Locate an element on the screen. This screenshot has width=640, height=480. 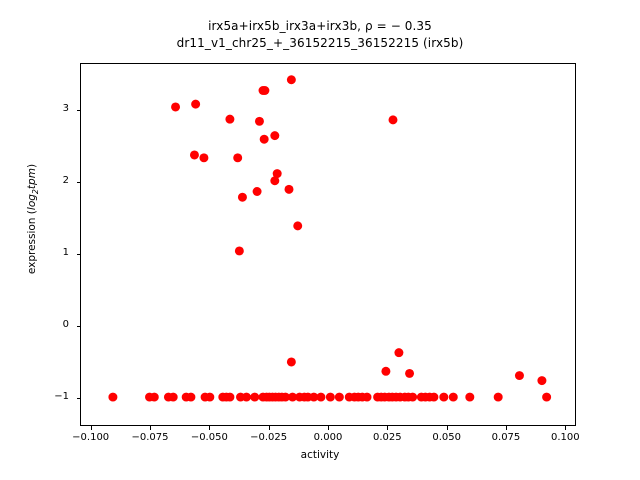
y-axis-label-math-unit: tpm is located at coordinates (31, 179).